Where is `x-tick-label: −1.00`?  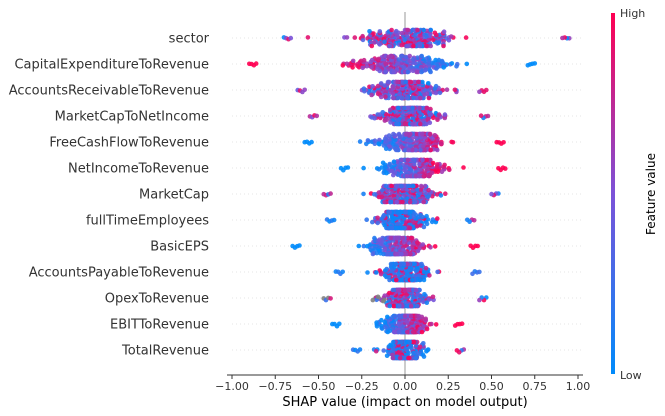
x-tick-label: −1.00 is located at coordinates (232, 386).